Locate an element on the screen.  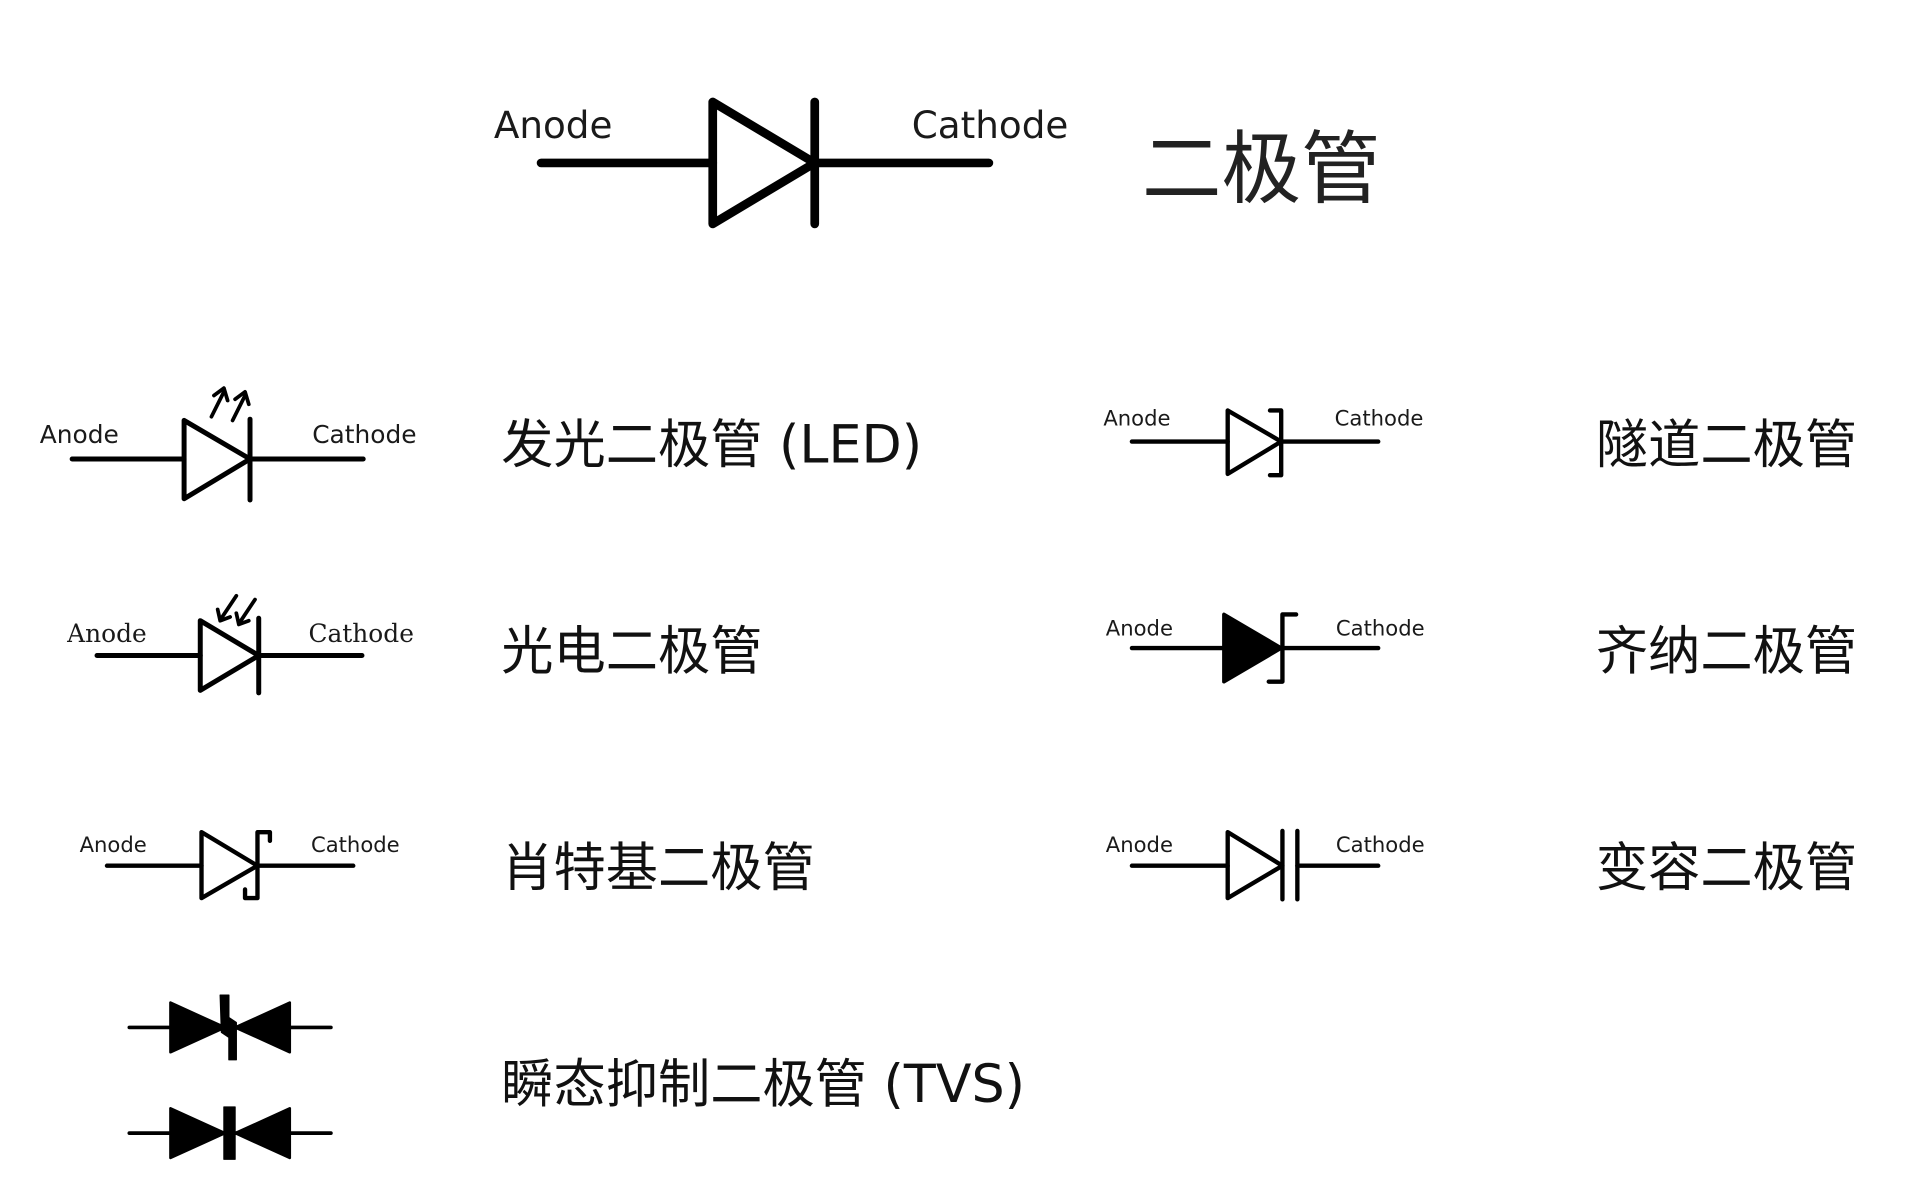
tunnel-diode-anode-label: Anode is located at coordinates (1136, 417).